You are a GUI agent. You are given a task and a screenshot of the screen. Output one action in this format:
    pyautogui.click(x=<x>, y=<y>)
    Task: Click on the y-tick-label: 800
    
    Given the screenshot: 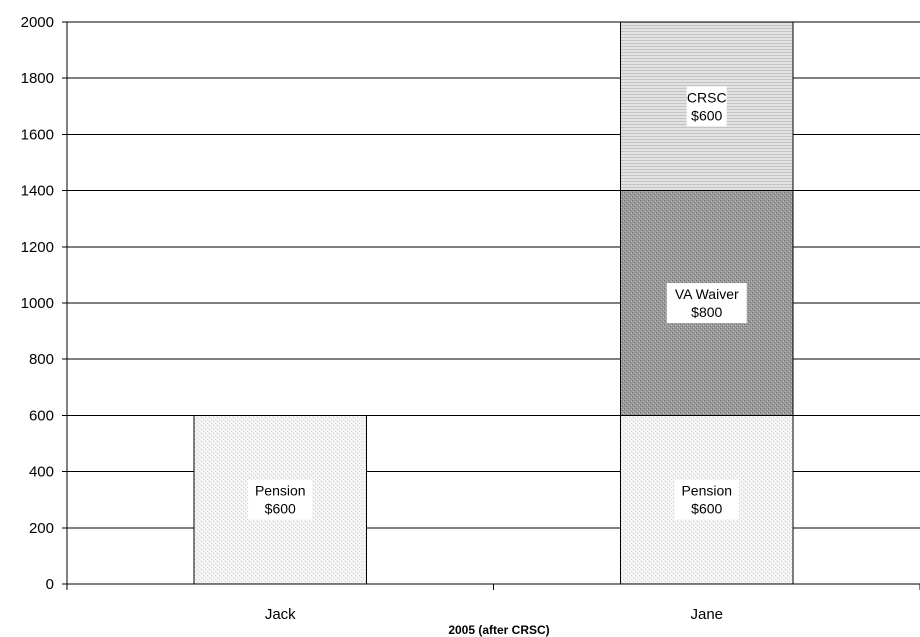 What is the action you would take?
    pyautogui.click(x=41, y=359)
    